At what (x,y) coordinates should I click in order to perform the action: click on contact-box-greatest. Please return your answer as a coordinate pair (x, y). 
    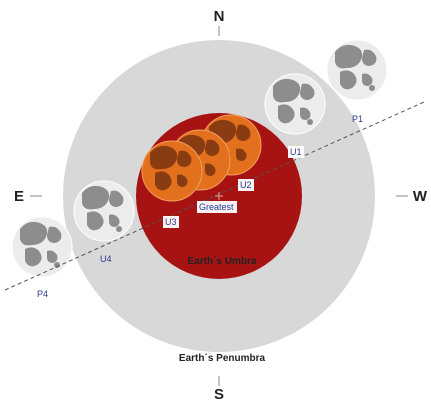
    Looking at the image, I should click on (217, 207).